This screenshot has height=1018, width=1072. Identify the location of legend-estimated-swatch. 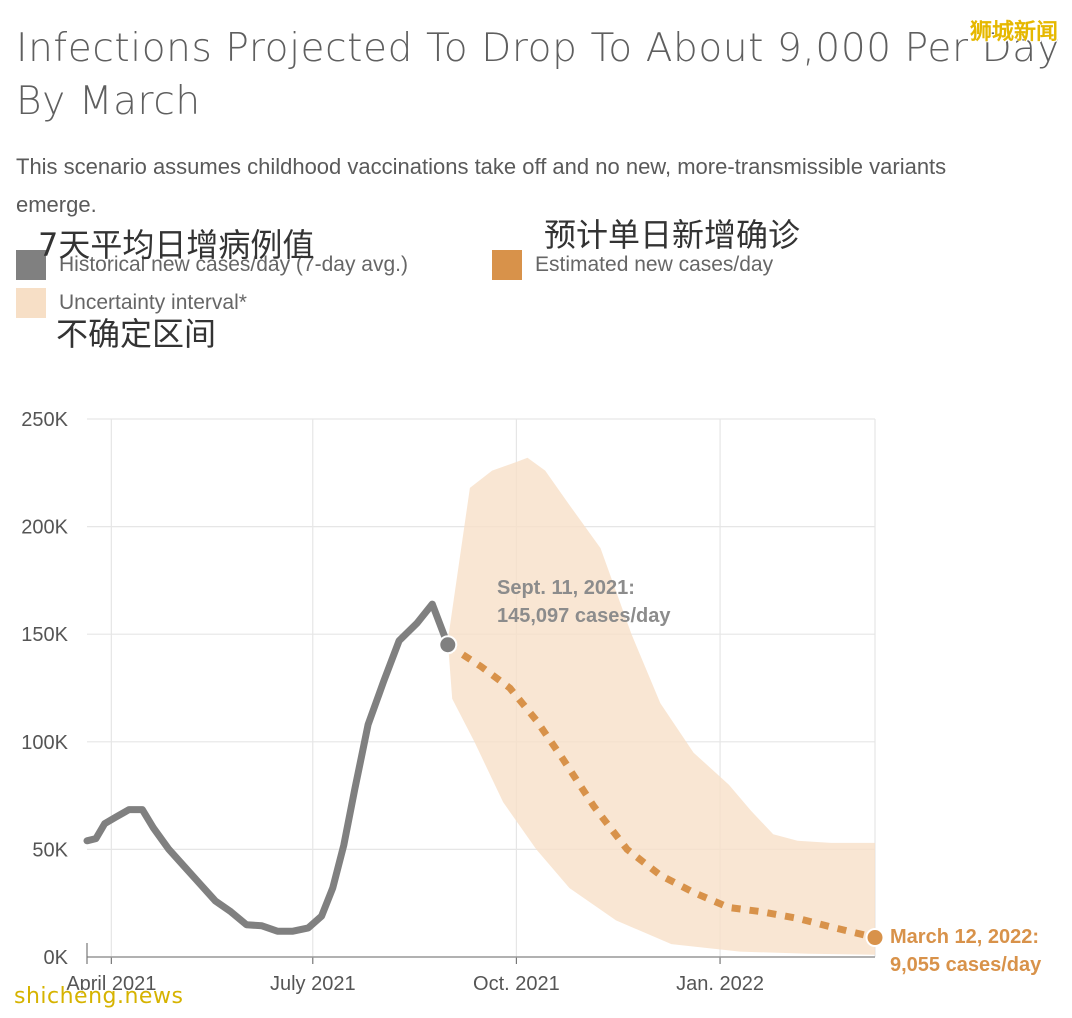
(507, 265).